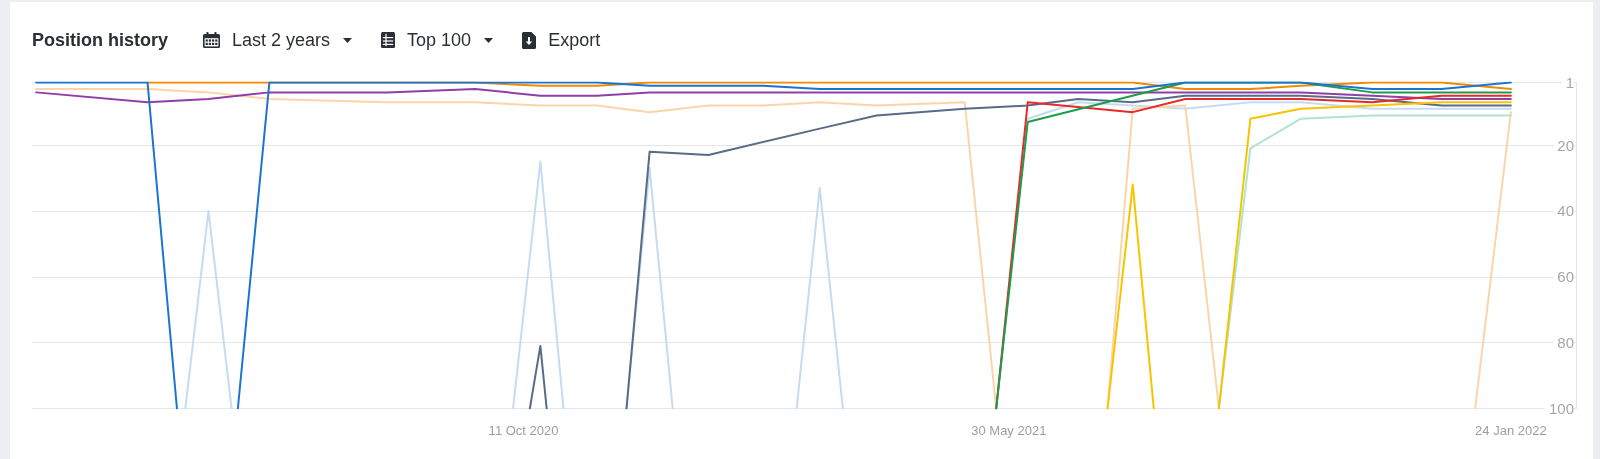 This screenshot has height=459, width=1600. Describe the element at coordinates (1565, 211) in the screenshot. I see `y-tick-label: 40` at that location.